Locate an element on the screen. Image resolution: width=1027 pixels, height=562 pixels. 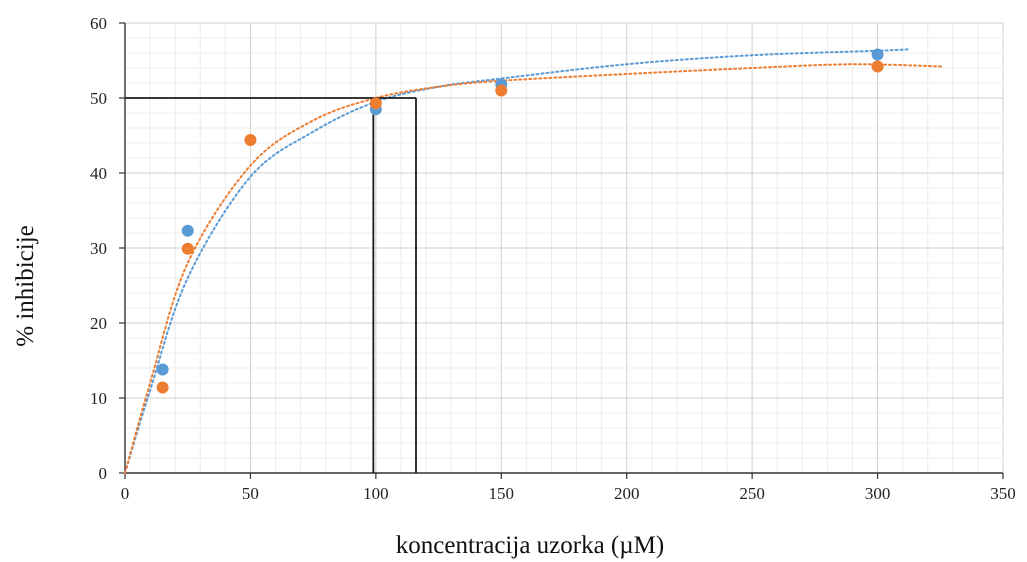
y-tick-label: 10 is located at coordinates (98, 398).